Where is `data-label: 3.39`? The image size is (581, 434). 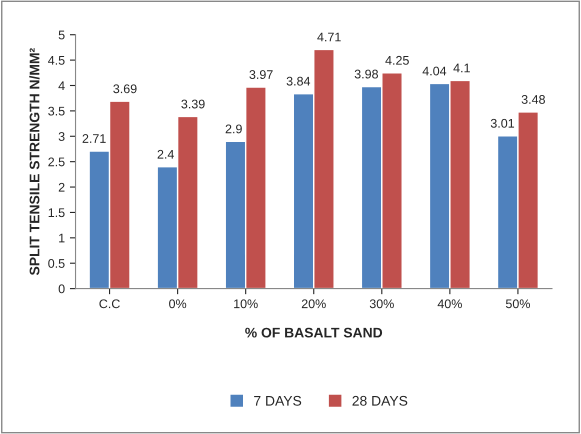
data-label: 3.39 is located at coordinates (193, 104).